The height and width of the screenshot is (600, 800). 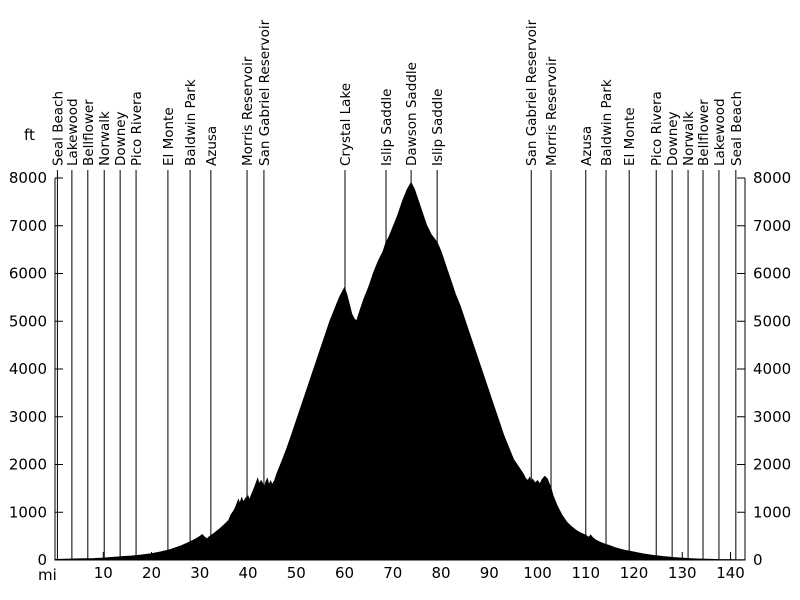 I want to click on y-tick-label-right: 4000, so click(x=772, y=369).